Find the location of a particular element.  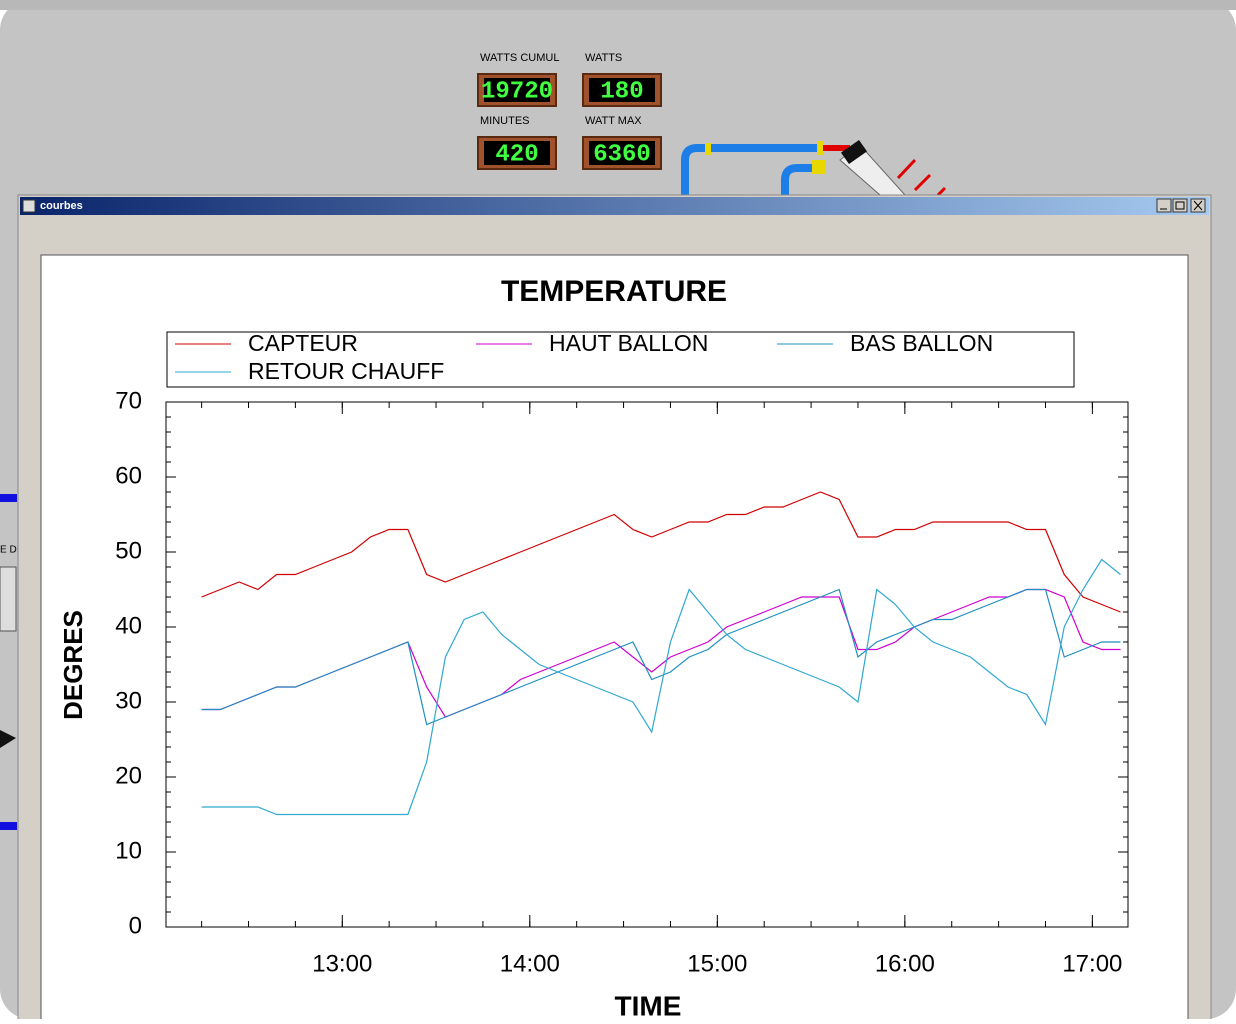

legend-label: BAS BALLON is located at coordinates (921, 343).